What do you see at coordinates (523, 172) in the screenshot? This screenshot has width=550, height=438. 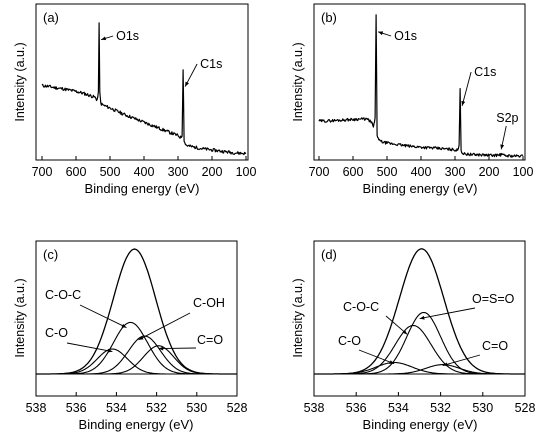 I see `panel-b-xtick-label-100: 100` at bounding box center [523, 172].